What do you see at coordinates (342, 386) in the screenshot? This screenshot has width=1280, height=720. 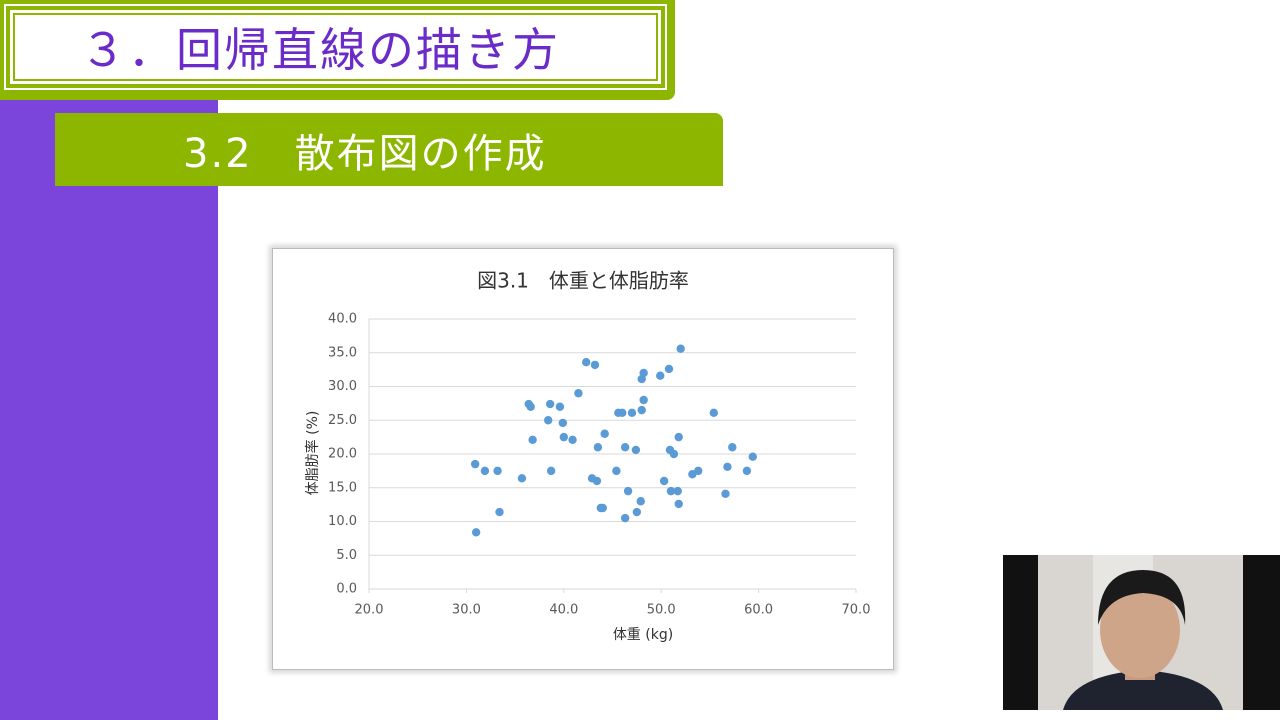 I see `y-tick-label: 30.0` at bounding box center [342, 386].